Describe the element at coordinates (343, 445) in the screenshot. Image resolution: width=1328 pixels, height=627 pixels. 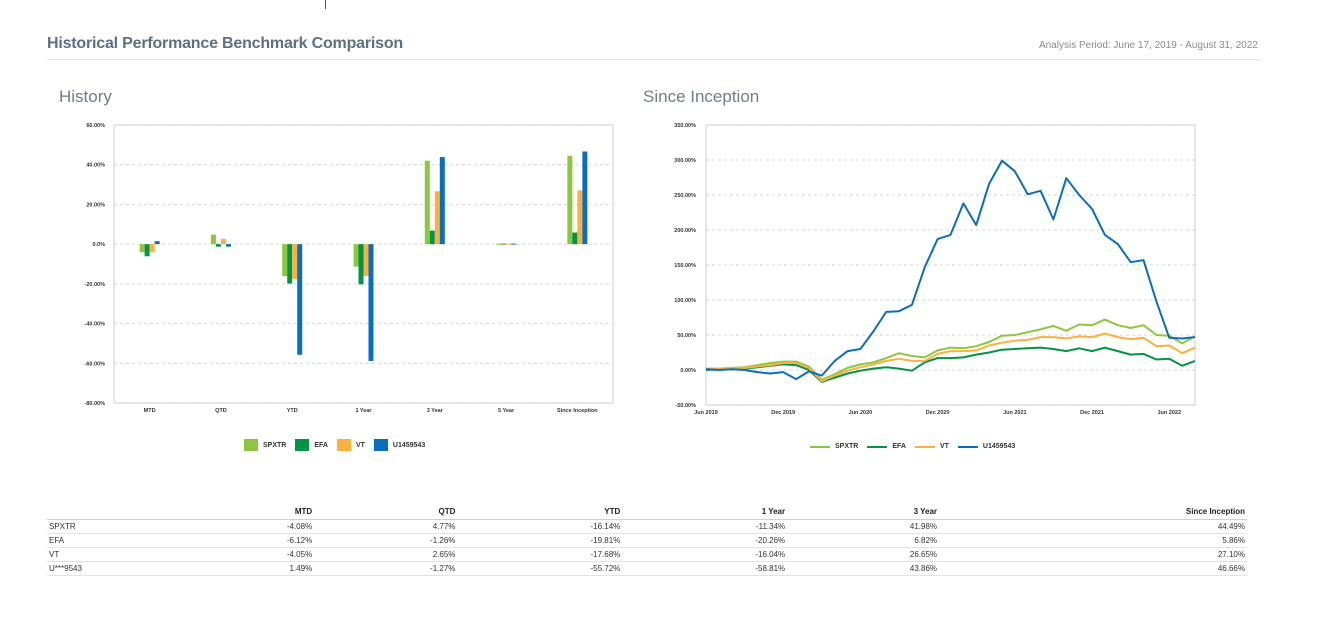
I see `legend-swatch-vt` at that location.